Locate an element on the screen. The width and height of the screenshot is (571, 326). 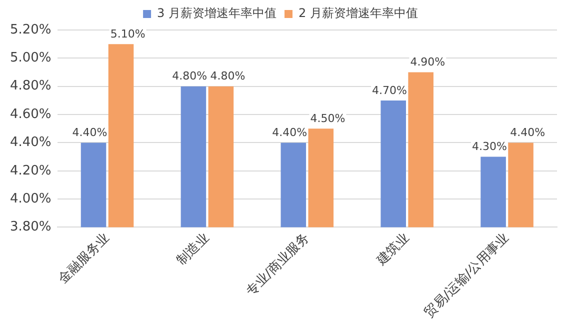
data-label: 4.50% is located at coordinates (328, 118).